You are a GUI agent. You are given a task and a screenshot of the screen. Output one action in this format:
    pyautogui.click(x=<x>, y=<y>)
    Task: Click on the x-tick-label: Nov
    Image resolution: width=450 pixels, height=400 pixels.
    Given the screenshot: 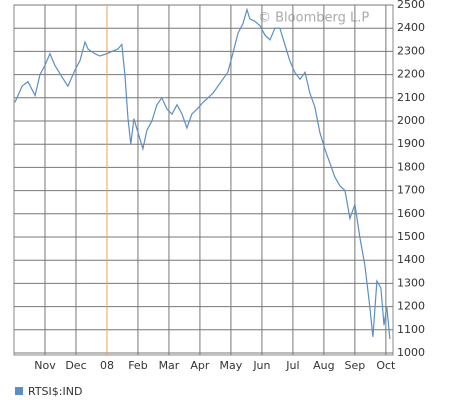 What is the action you would take?
    pyautogui.click(x=45, y=365)
    